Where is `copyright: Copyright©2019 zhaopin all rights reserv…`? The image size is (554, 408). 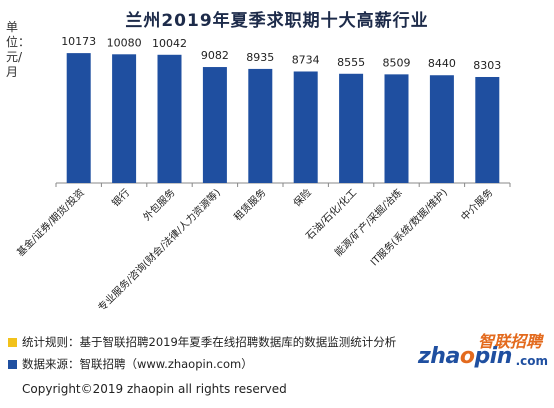 copyright: Copyright©2019 zhaopin all rights reserv… is located at coordinates (154, 389).